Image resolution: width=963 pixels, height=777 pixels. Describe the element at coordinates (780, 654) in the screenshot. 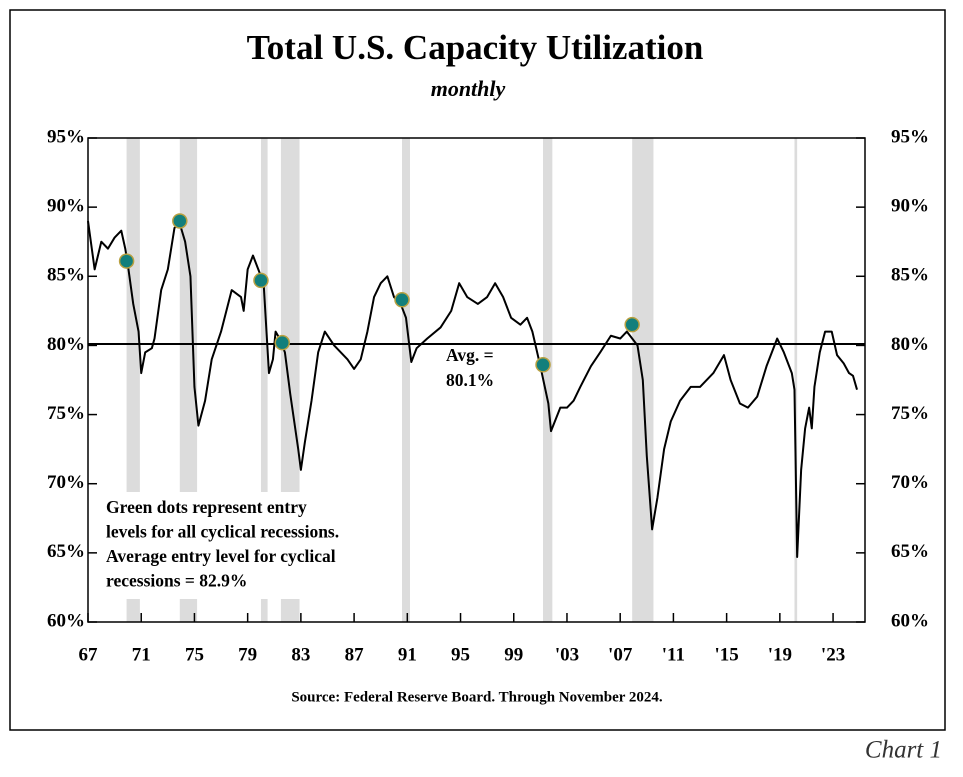

I see `x-tick-label: '19` at that location.